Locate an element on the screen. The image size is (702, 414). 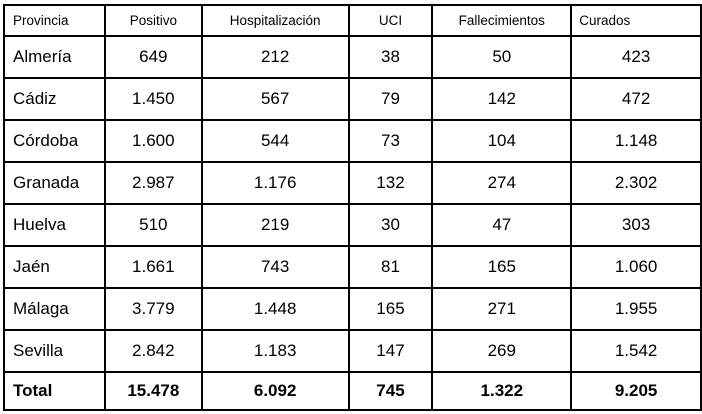
table-row: Jaén 1.661 743 81 165 1.060 is located at coordinates (352, 267).